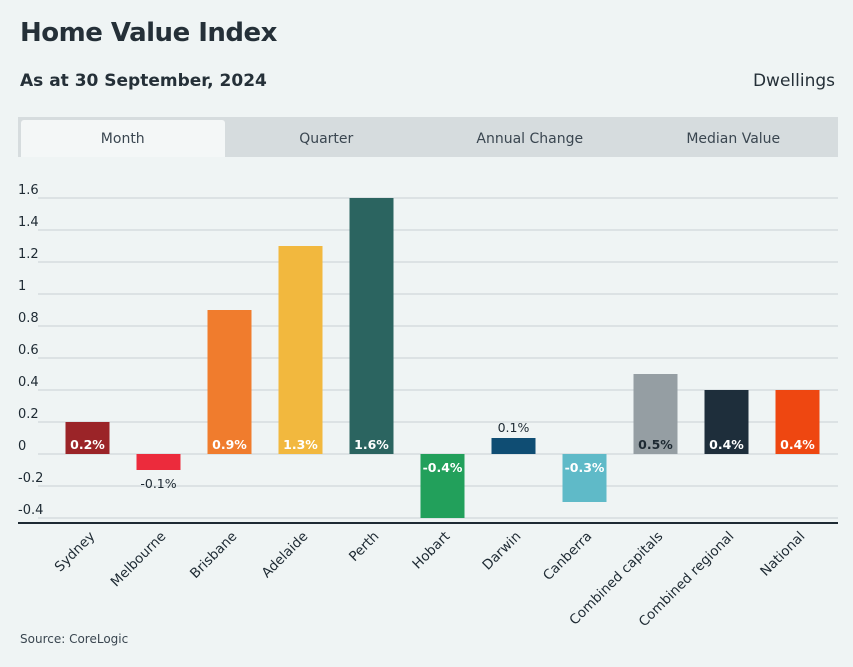 The image size is (853, 667). Describe the element at coordinates (28, 318) in the screenshot. I see `y-tick-label: 0.8` at that location.